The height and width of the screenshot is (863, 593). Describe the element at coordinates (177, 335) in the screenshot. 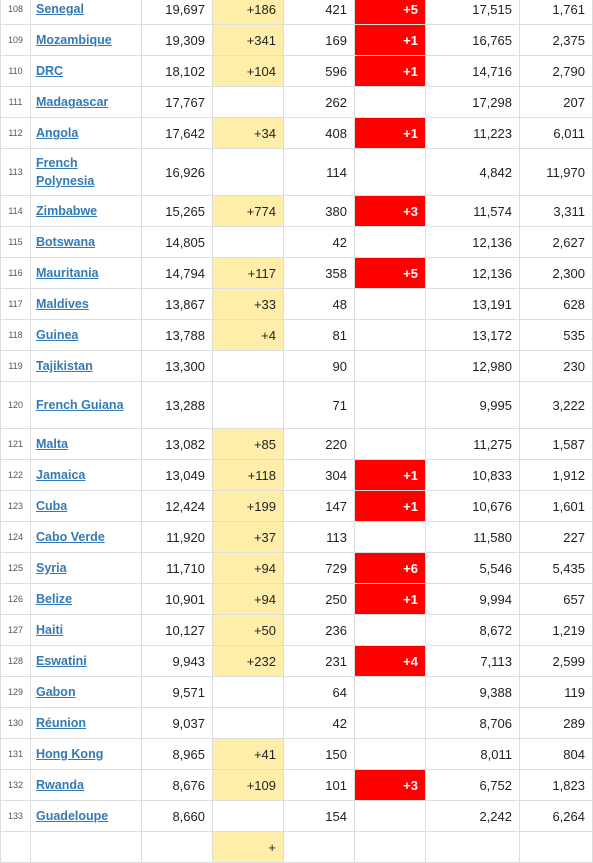

I see `total-cases-cell: 13,788` at that location.